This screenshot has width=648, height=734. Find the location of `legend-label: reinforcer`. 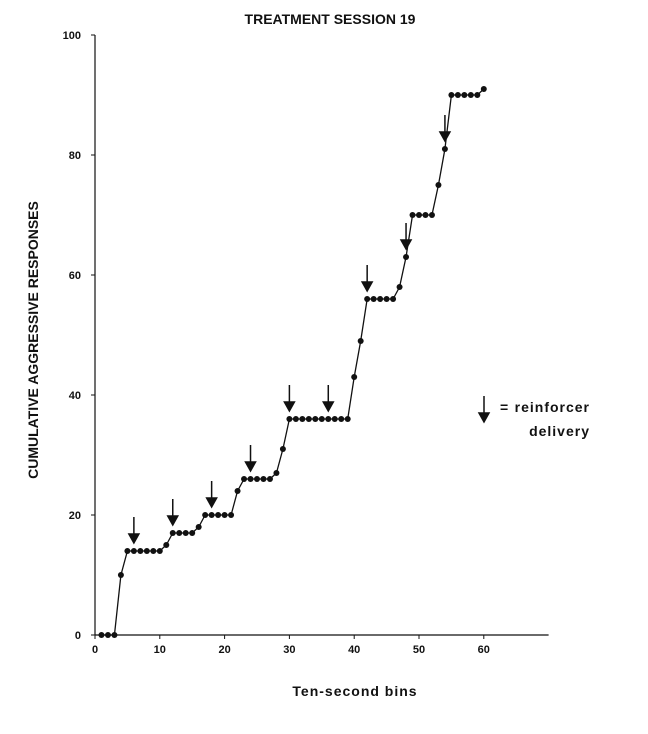

legend-label: reinforcer is located at coordinates (552, 407).